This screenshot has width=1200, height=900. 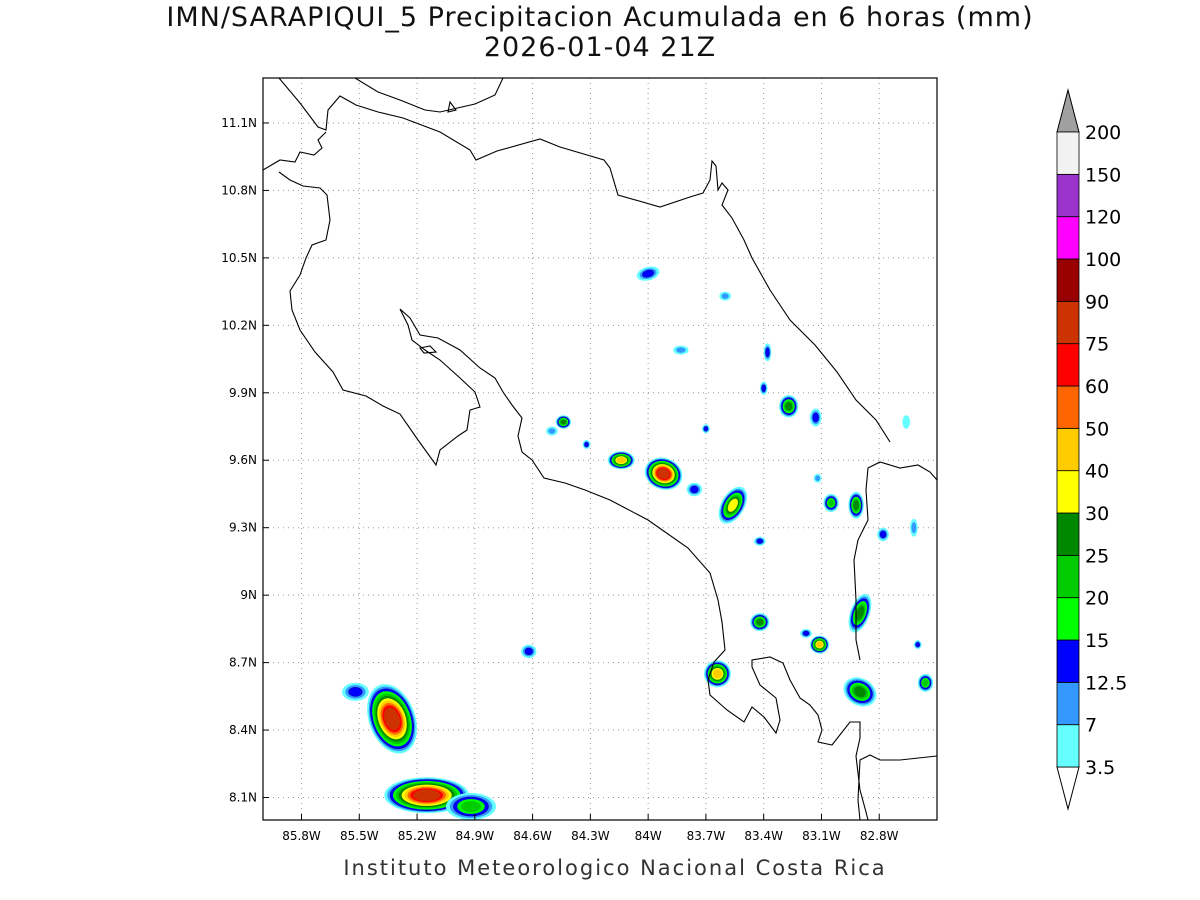 I want to click on lon-tick-label: 85.2W, so click(x=417, y=836).